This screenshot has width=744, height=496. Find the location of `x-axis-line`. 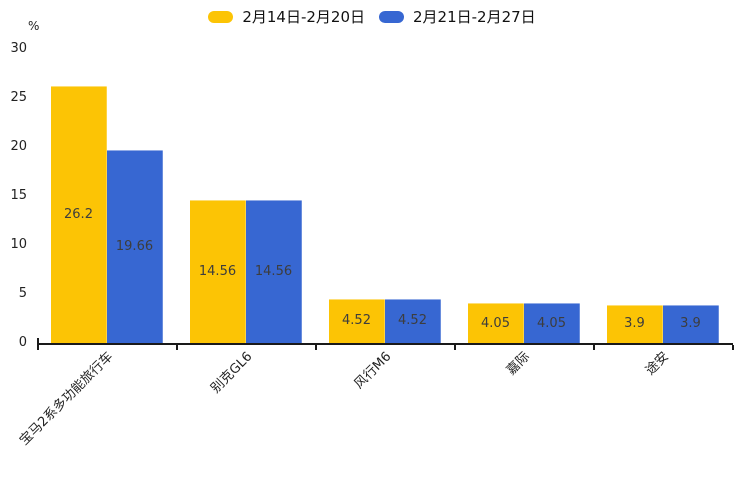

x-axis-line is located at coordinates (385, 344).